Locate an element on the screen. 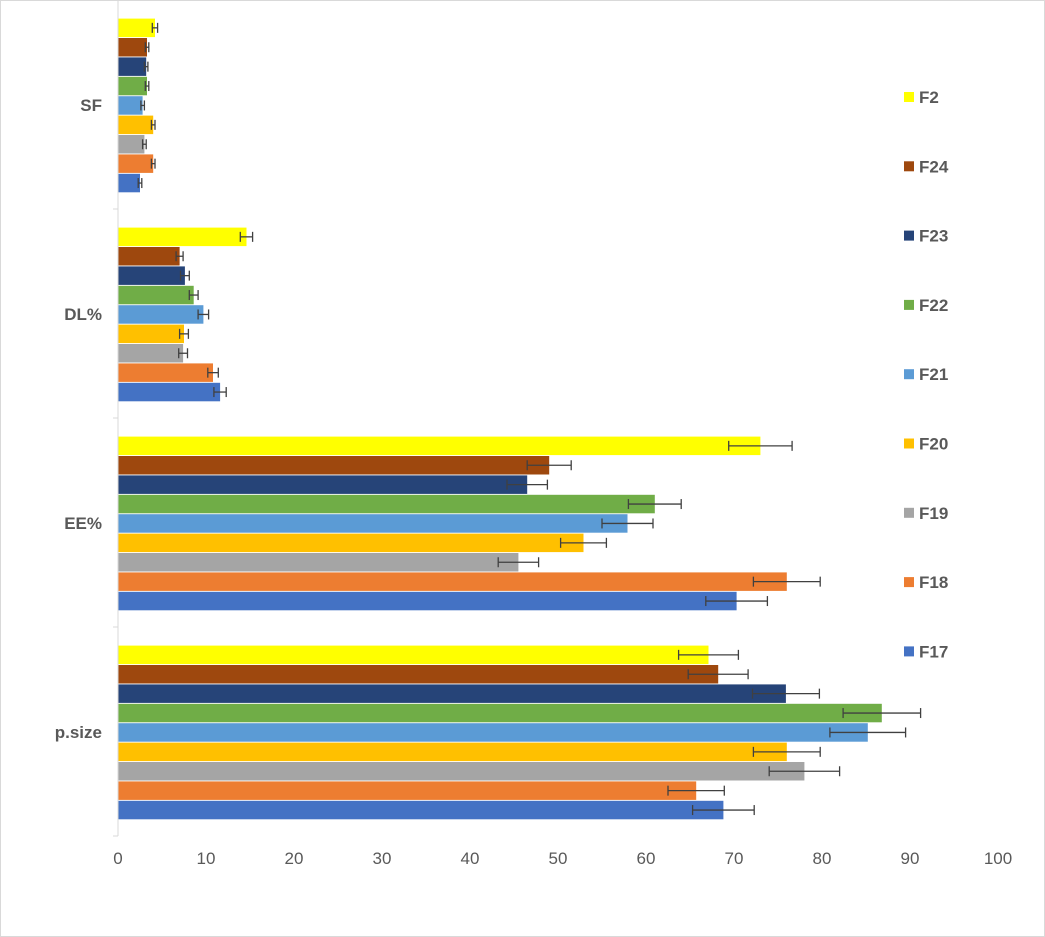  legend-swatch-f19 is located at coordinates (909, 512).